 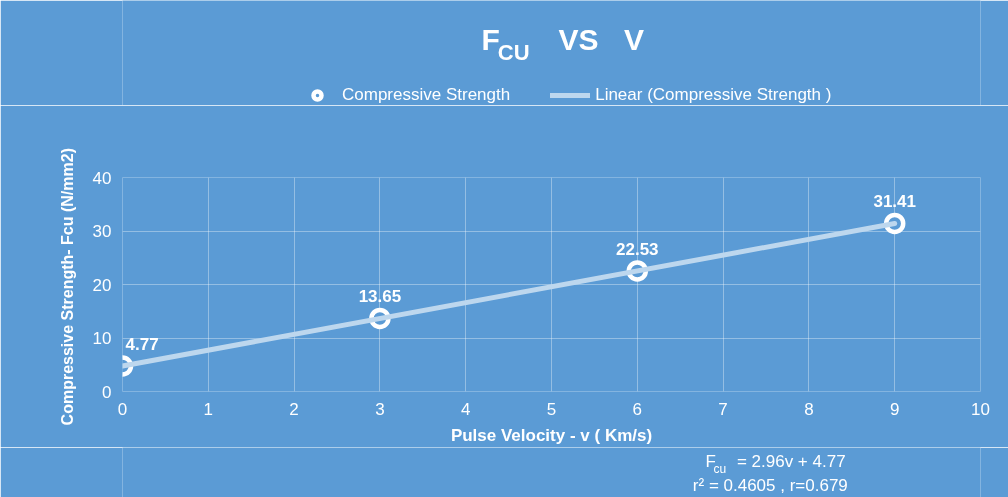 What do you see at coordinates (465, 409) in the screenshot?
I see `x-tick-label: 4` at bounding box center [465, 409].